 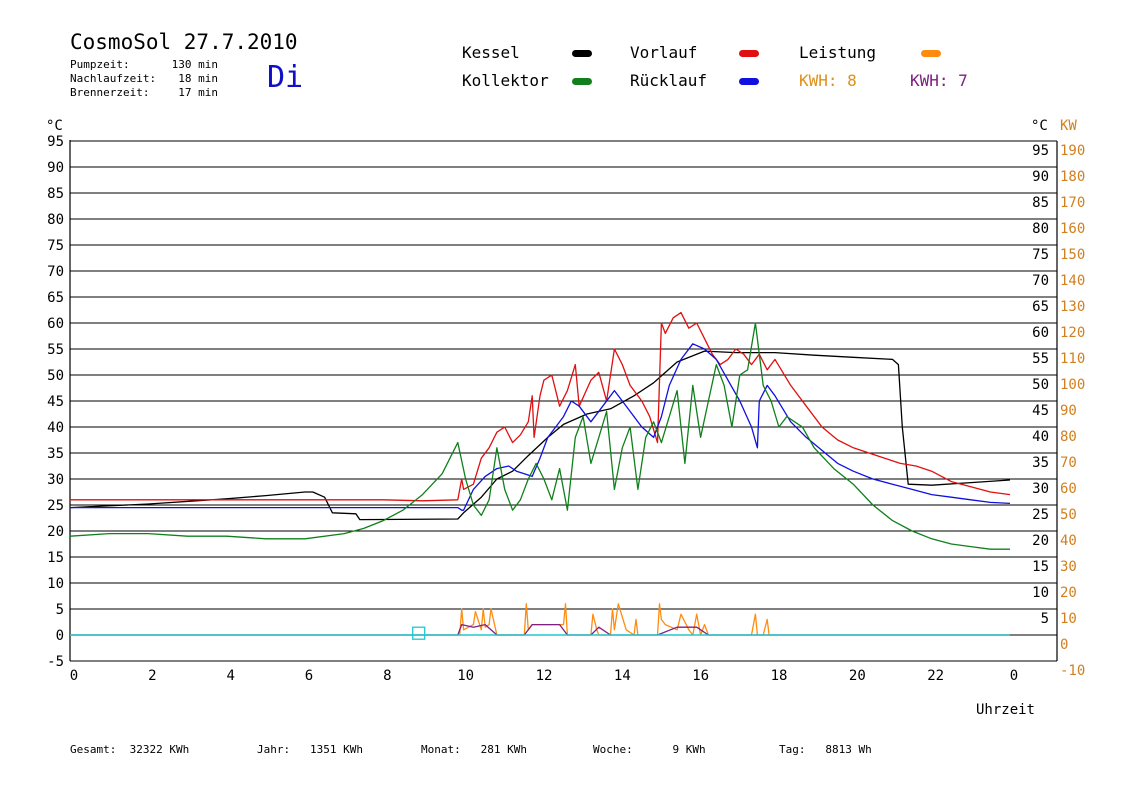 What do you see at coordinates (110, 92) in the screenshot?
I see `brennerzeit-label: Brennerzeit:` at bounding box center [110, 92].